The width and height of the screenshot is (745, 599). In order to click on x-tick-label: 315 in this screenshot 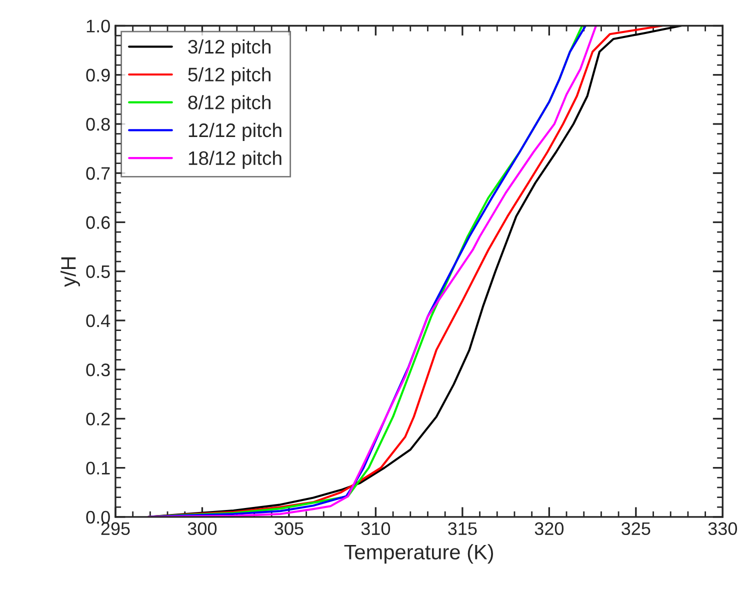, I will do `click(462, 529)`.